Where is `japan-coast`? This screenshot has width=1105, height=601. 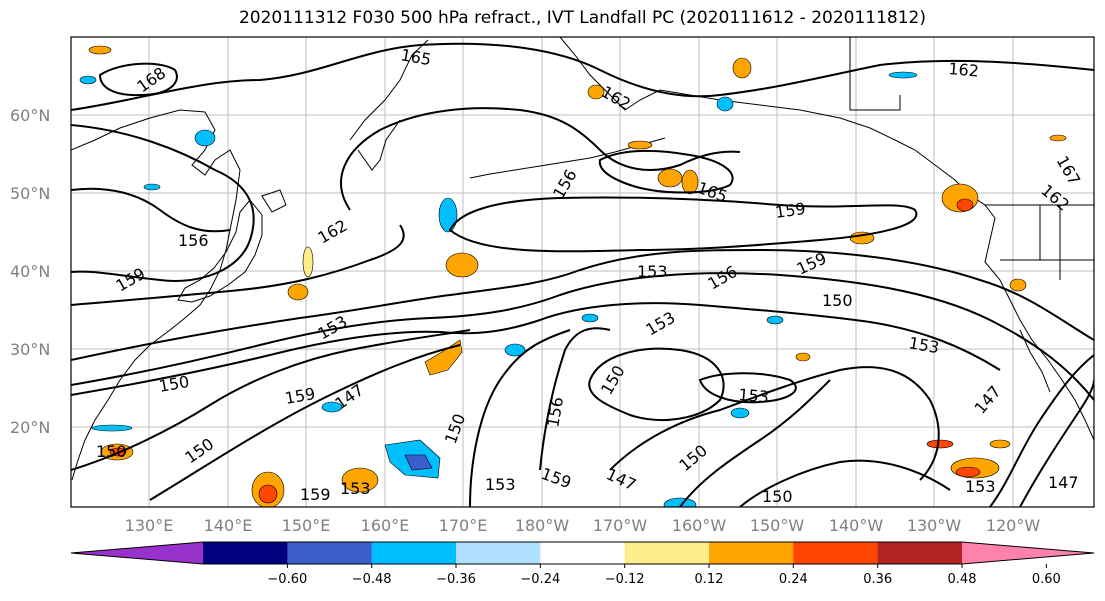
japan-coast is located at coordinates (220, 251).